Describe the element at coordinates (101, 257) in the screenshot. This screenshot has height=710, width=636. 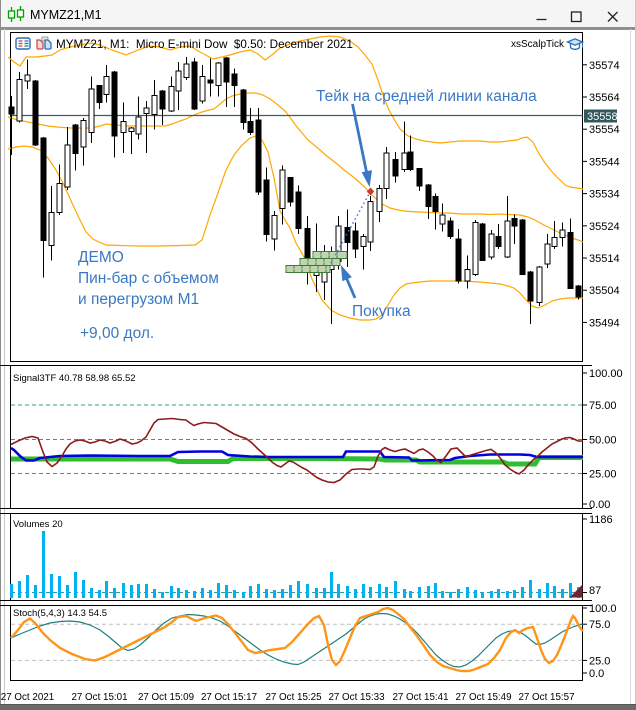
I see `svg-text: ДЕМО` at that location.